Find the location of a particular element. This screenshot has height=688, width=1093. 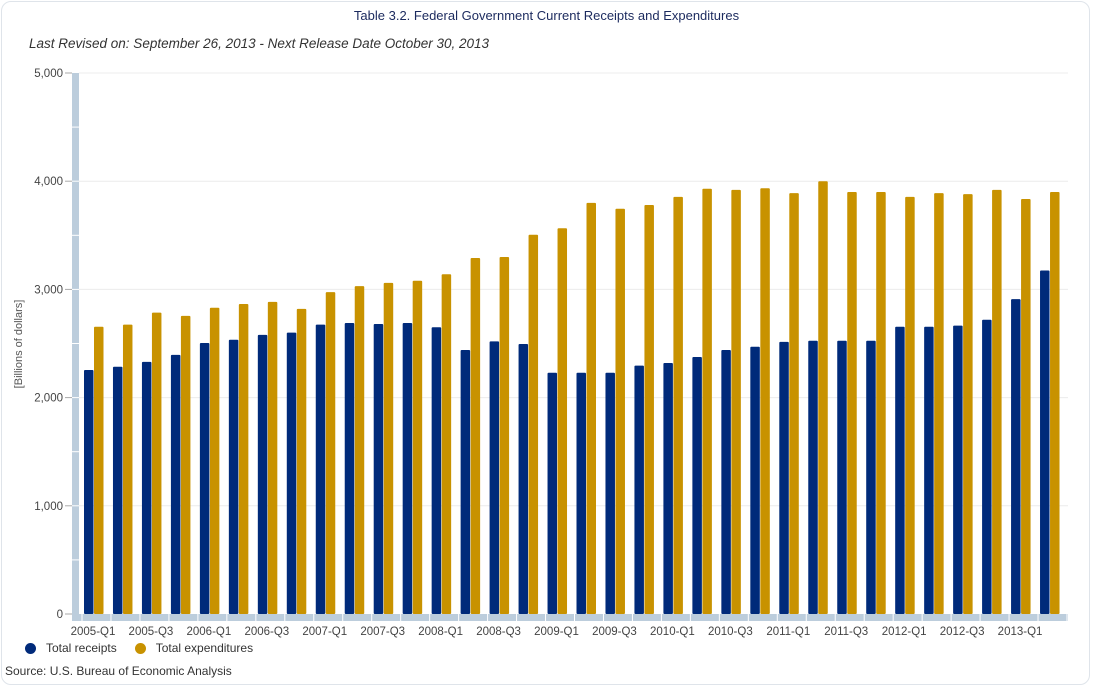

x-tick-label: 2008-Q1 is located at coordinates (440, 632).